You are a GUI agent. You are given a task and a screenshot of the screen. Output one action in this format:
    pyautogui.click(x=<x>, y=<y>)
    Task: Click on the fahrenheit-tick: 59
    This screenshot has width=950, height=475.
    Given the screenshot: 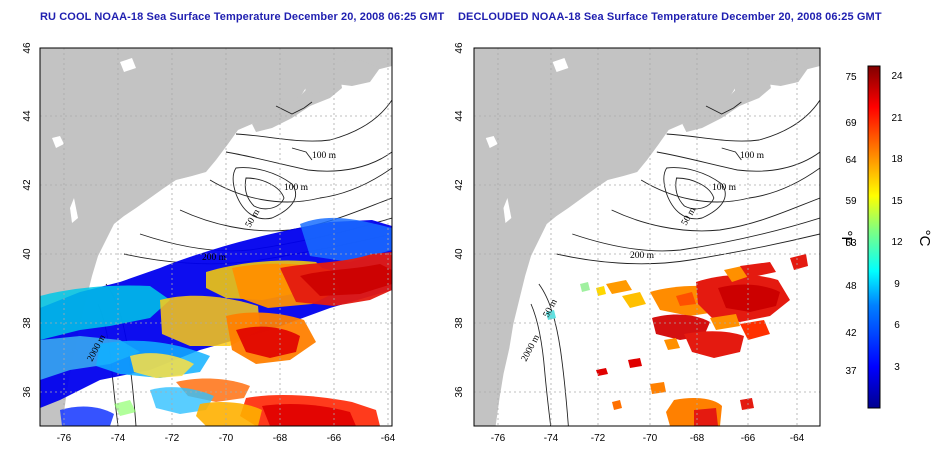 What is the action you would take?
    pyautogui.click(x=851, y=201)
    